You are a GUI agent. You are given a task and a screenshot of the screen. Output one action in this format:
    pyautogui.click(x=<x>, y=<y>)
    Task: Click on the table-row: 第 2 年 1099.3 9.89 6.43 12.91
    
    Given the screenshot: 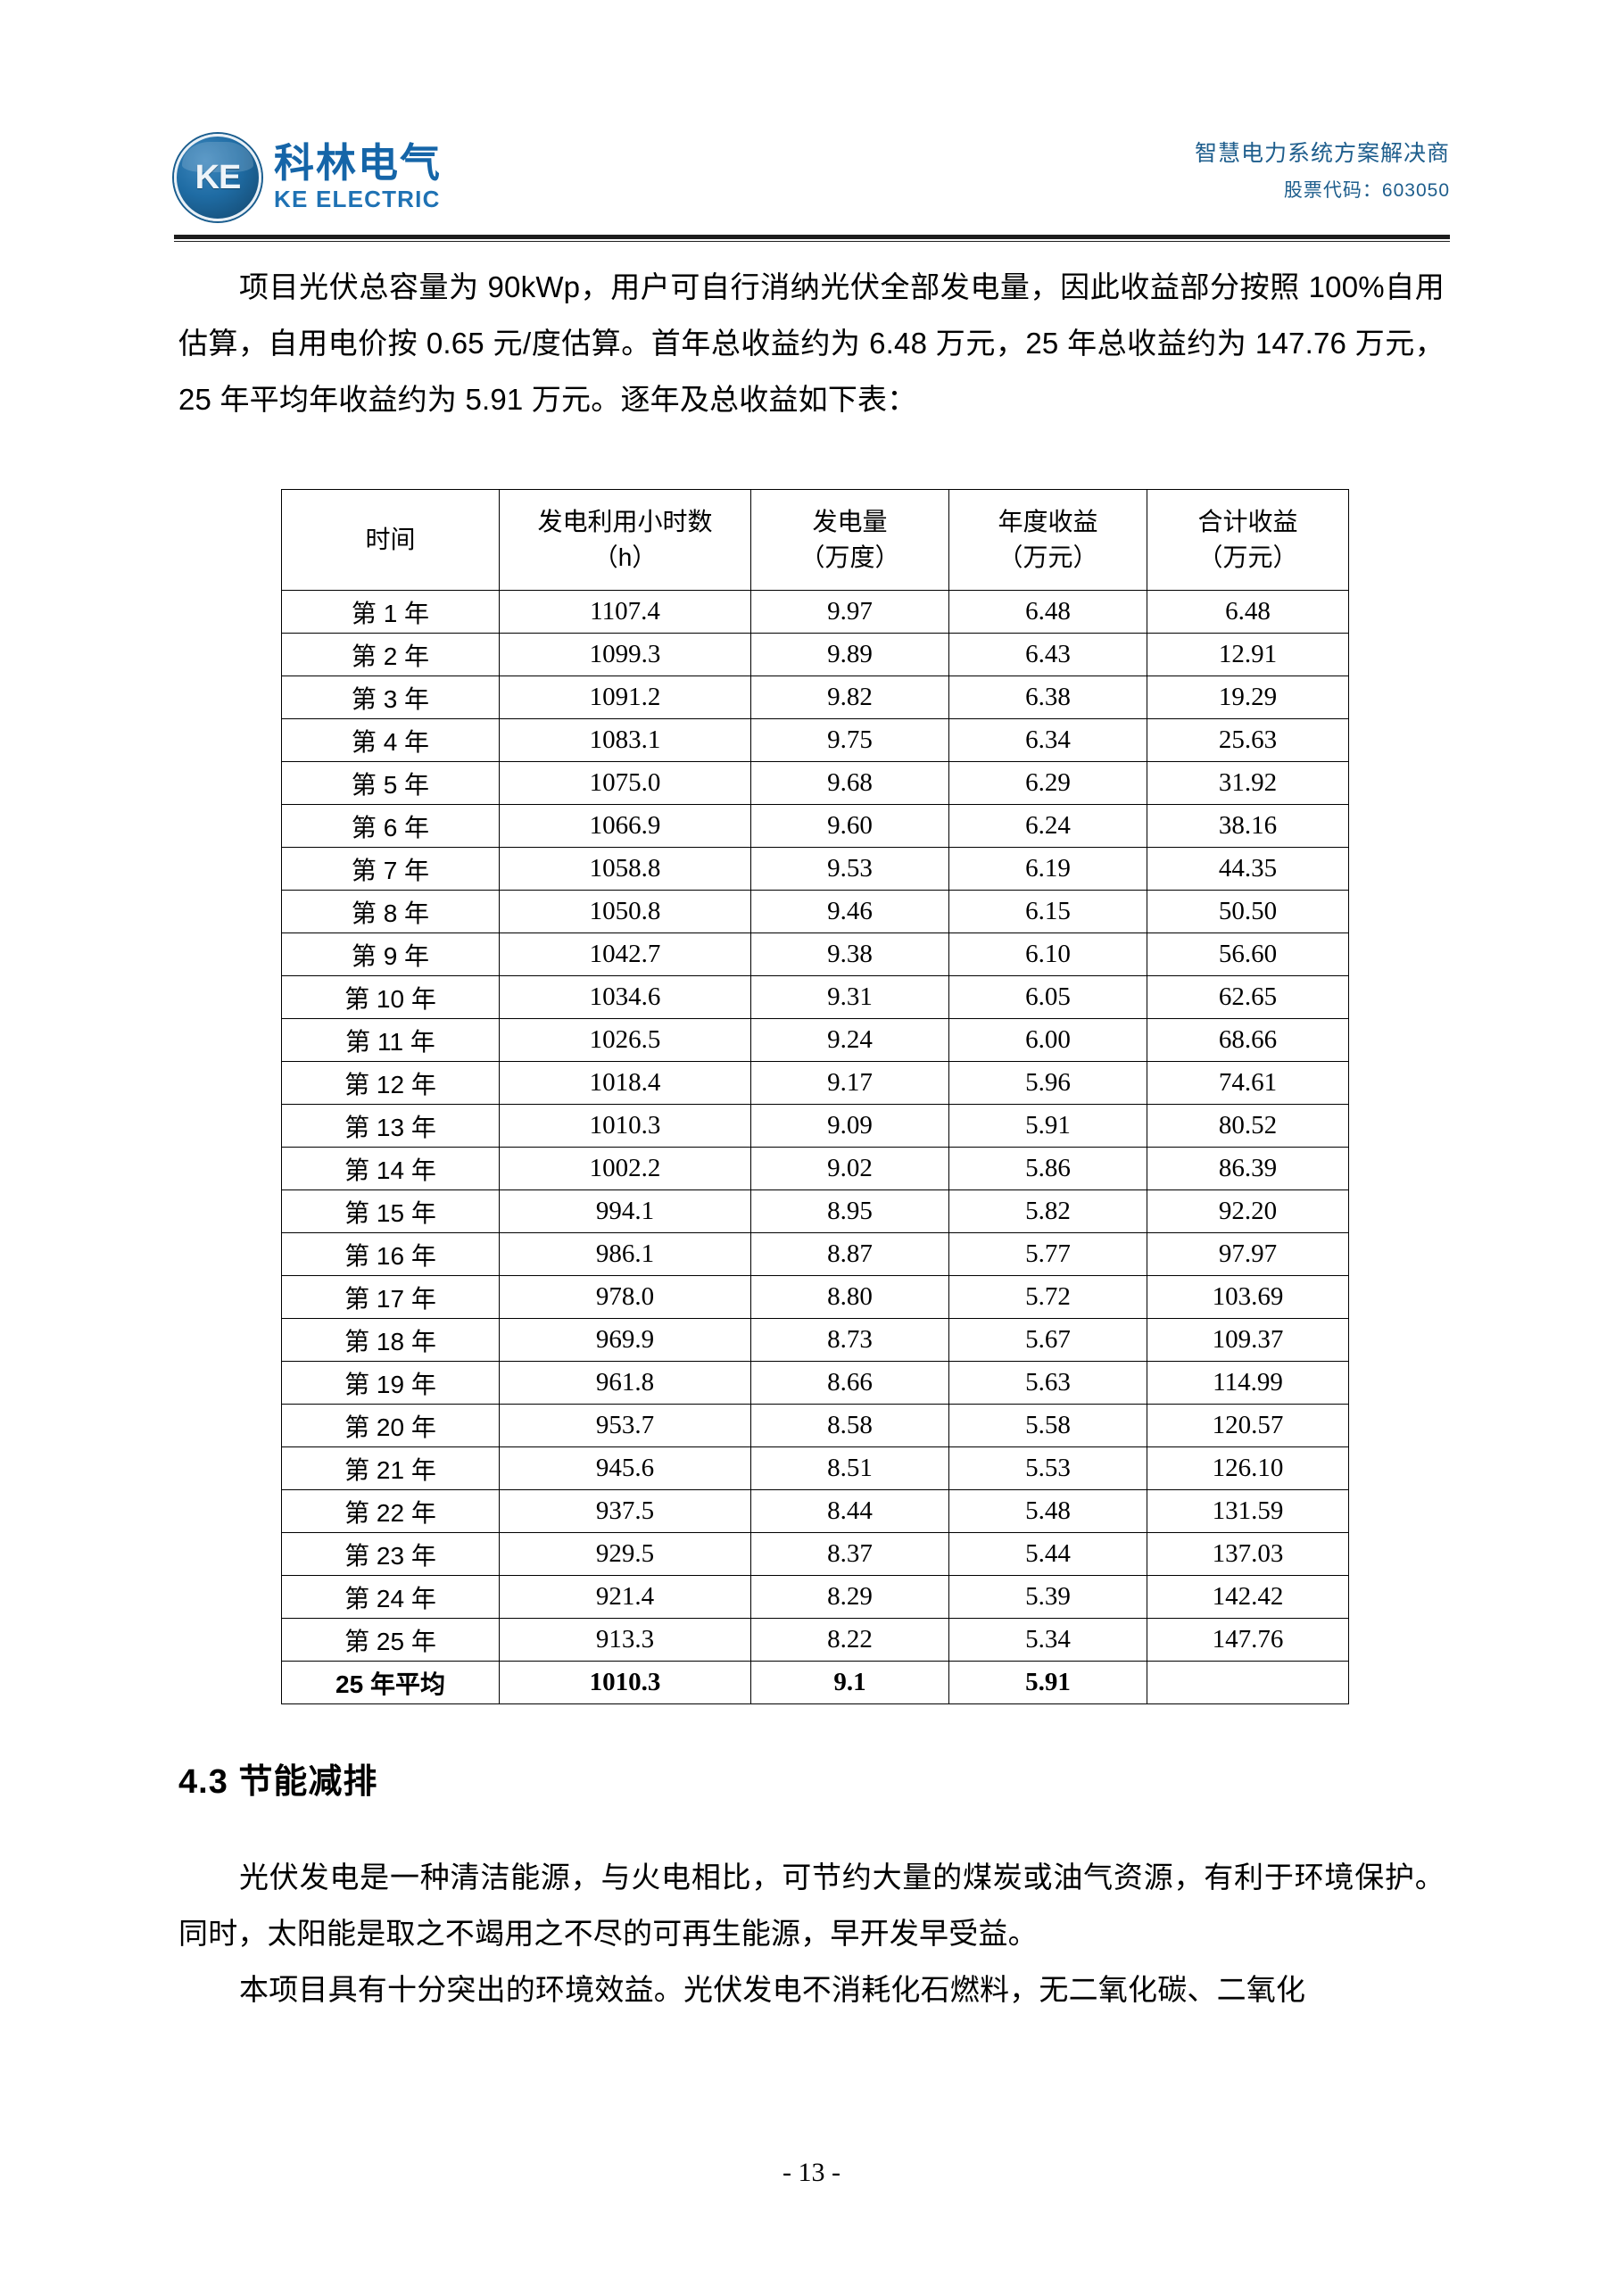 What is the action you would take?
    pyautogui.click(x=815, y=655)
    